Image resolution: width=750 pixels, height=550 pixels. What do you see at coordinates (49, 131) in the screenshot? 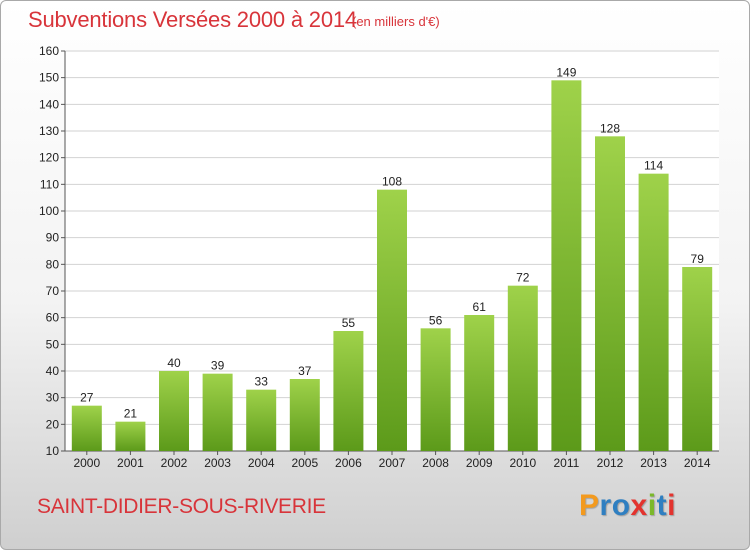
I see `y-tick-label: 130` at bounding box center [49, 131].